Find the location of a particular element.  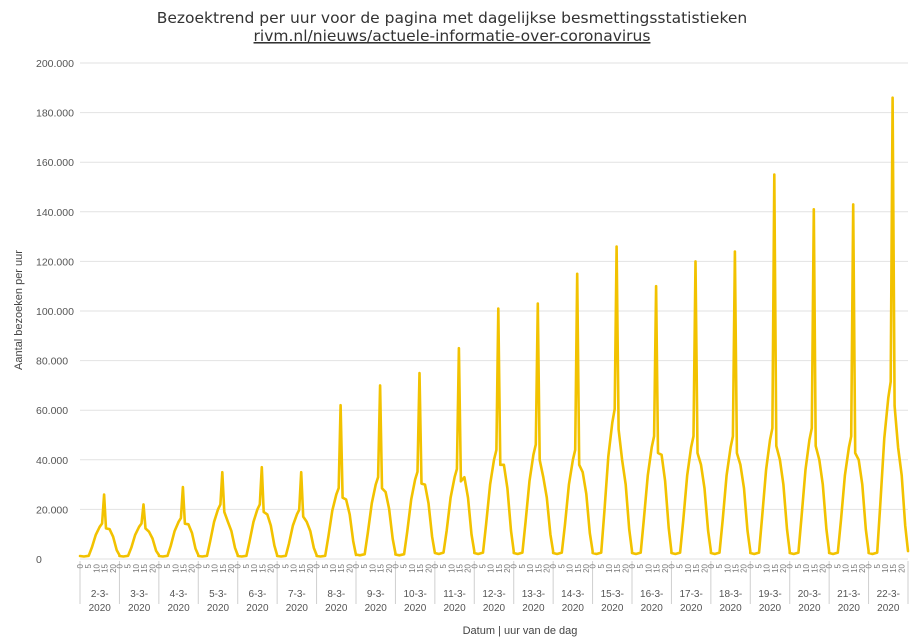

x-tick-label-date: 17-3- is located at coordinates (690, 594).